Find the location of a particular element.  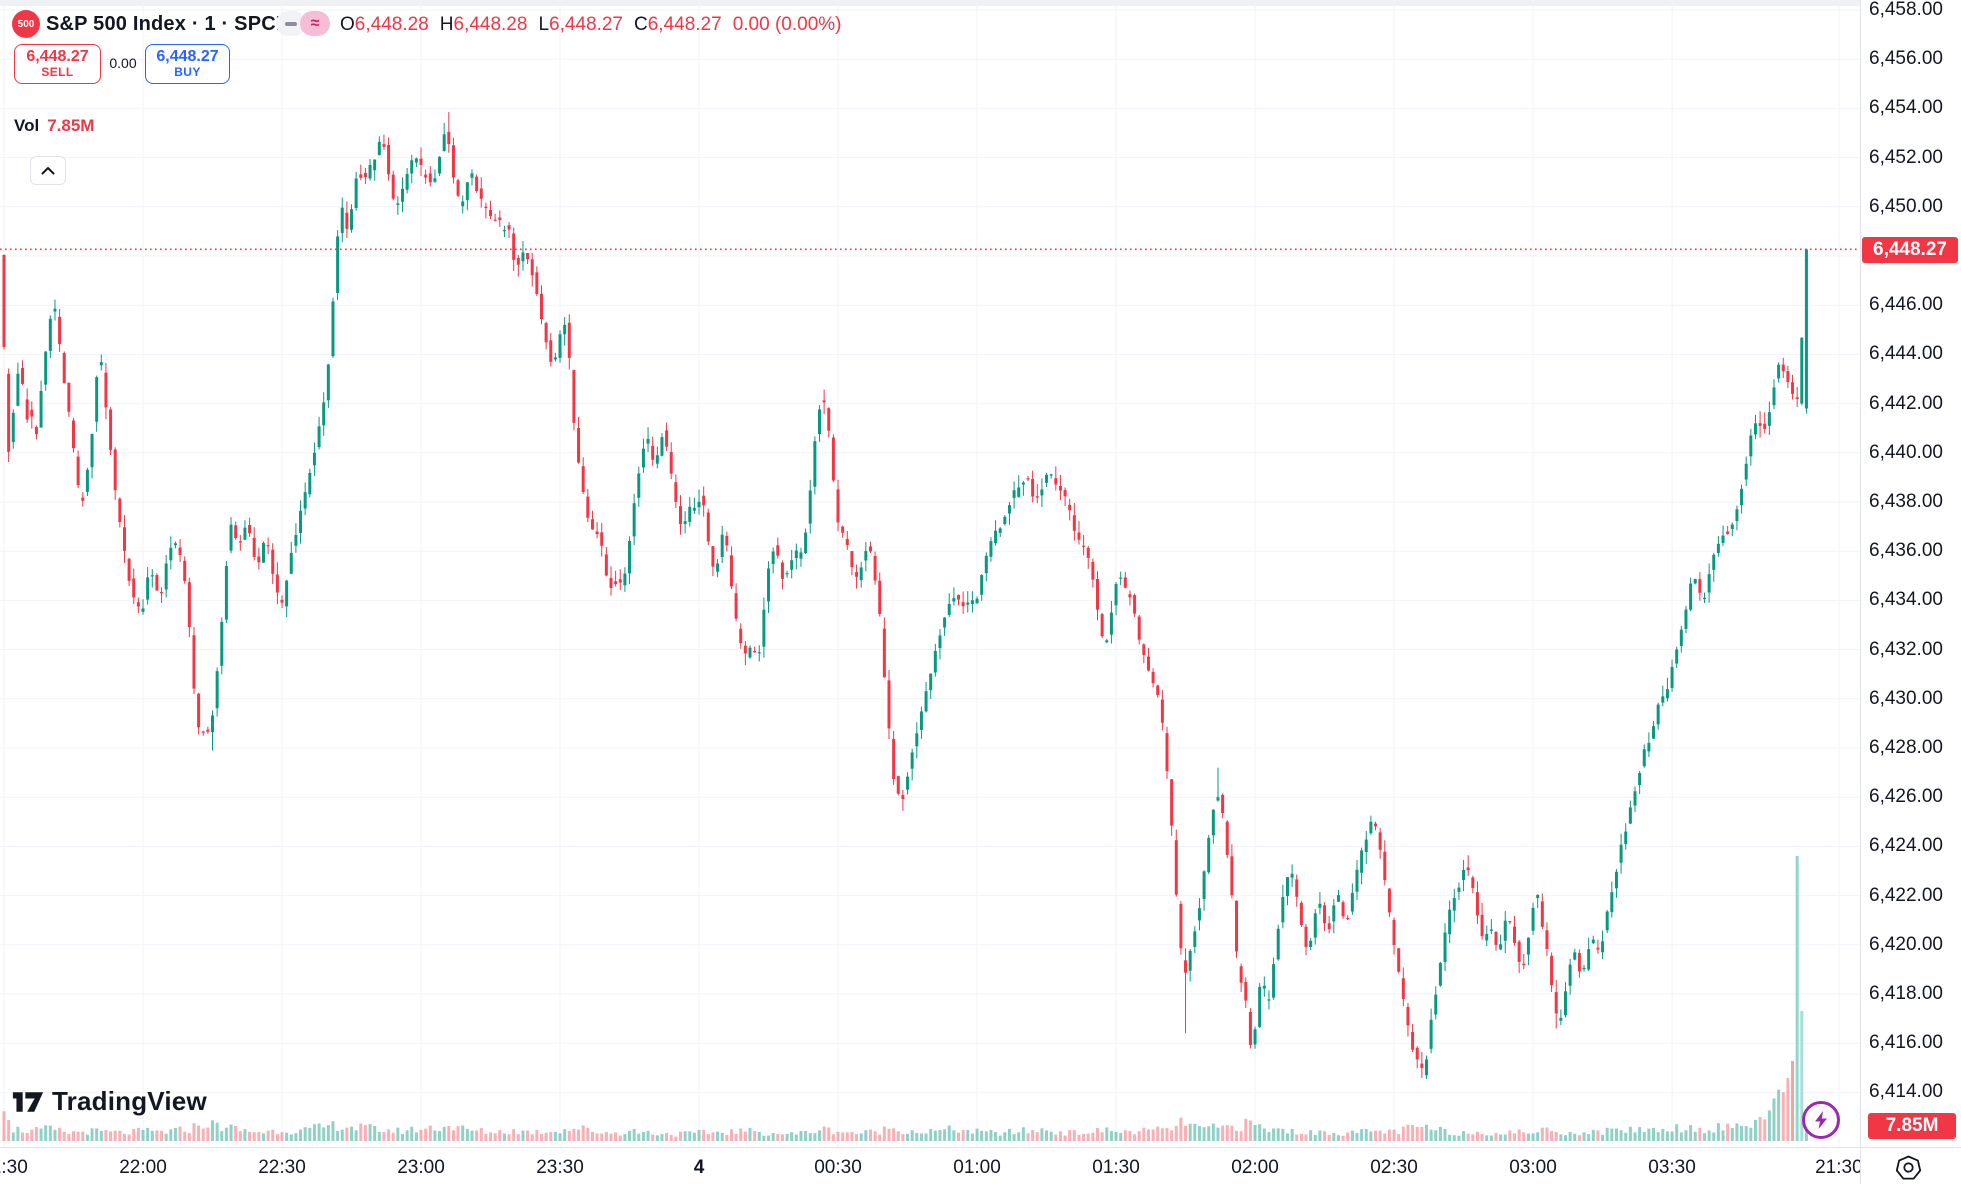

price-tick-label: 6,458.00 is located at coordinates (1906, 10).